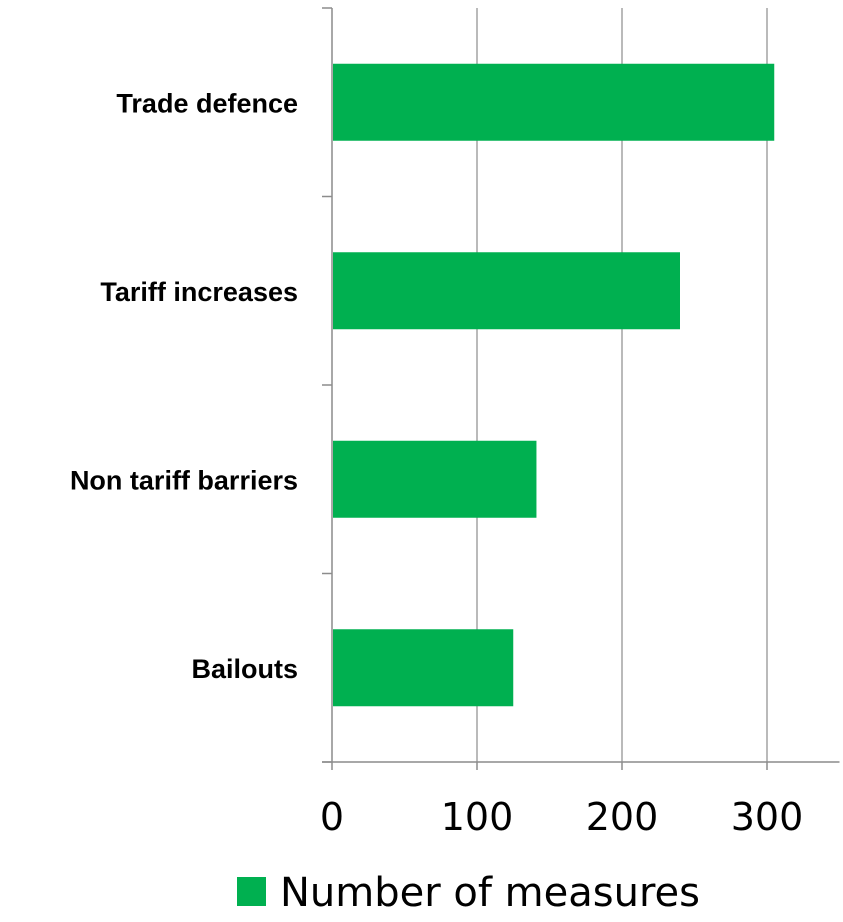 The width and height of the screenshot is (843, 922). Describe the element at coordinates (561, 817) in the screenshot. I see `x-tick-labels: 0 100 200 300` at that location.